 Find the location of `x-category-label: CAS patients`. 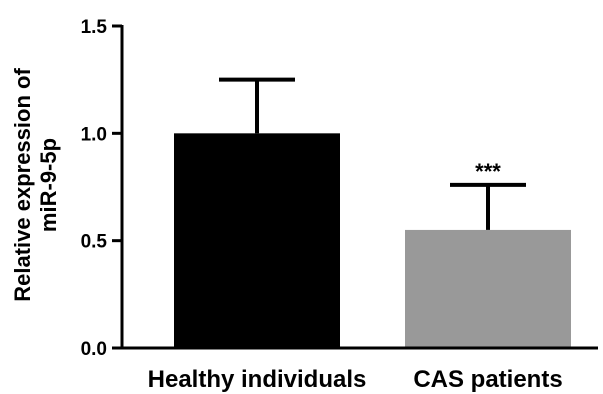

x-category-label: CAS patients is located at coordinates (487, 379).